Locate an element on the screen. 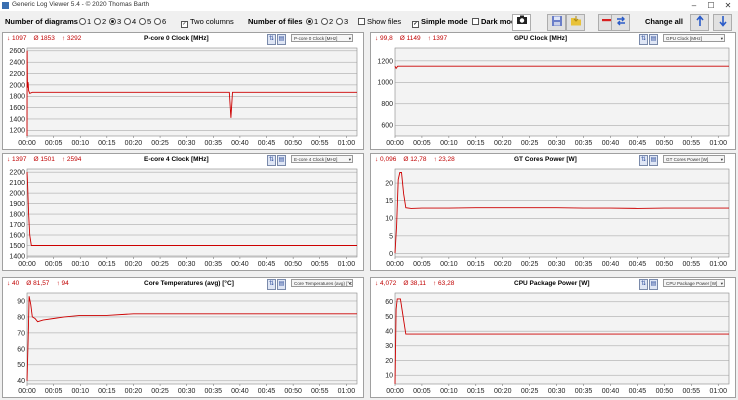 The height and width of the screenshot is (400, 738). folder-icon is located at coordinates (575, 22).